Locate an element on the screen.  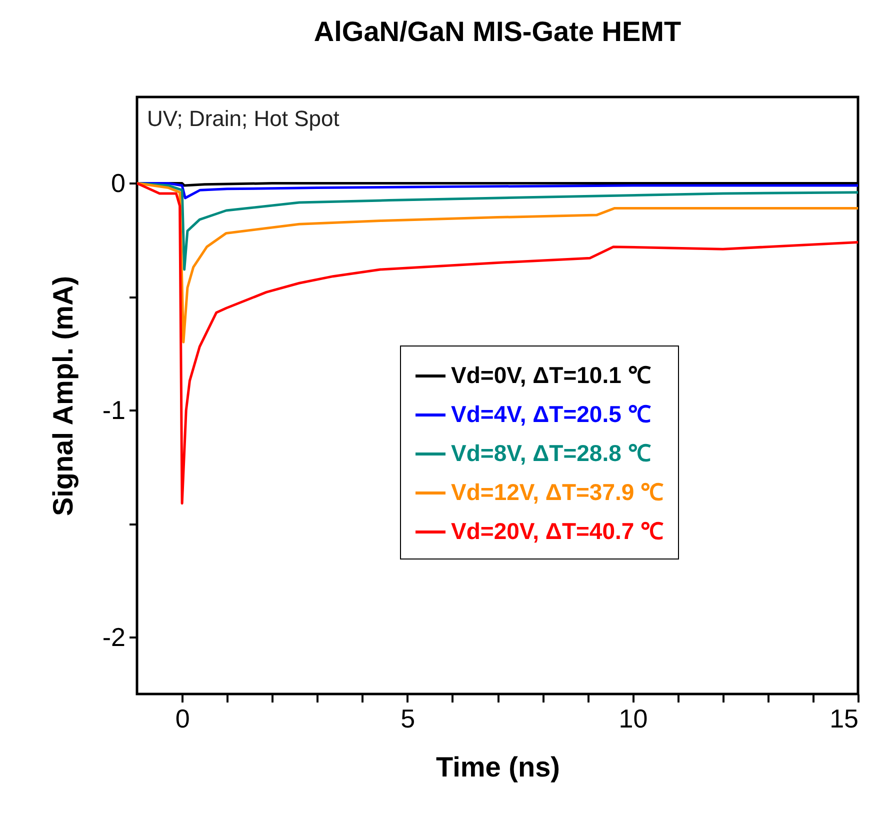
legend-label: Vd=0V, ΔT=10.1 ℃ is located at coordinates (551, 375).